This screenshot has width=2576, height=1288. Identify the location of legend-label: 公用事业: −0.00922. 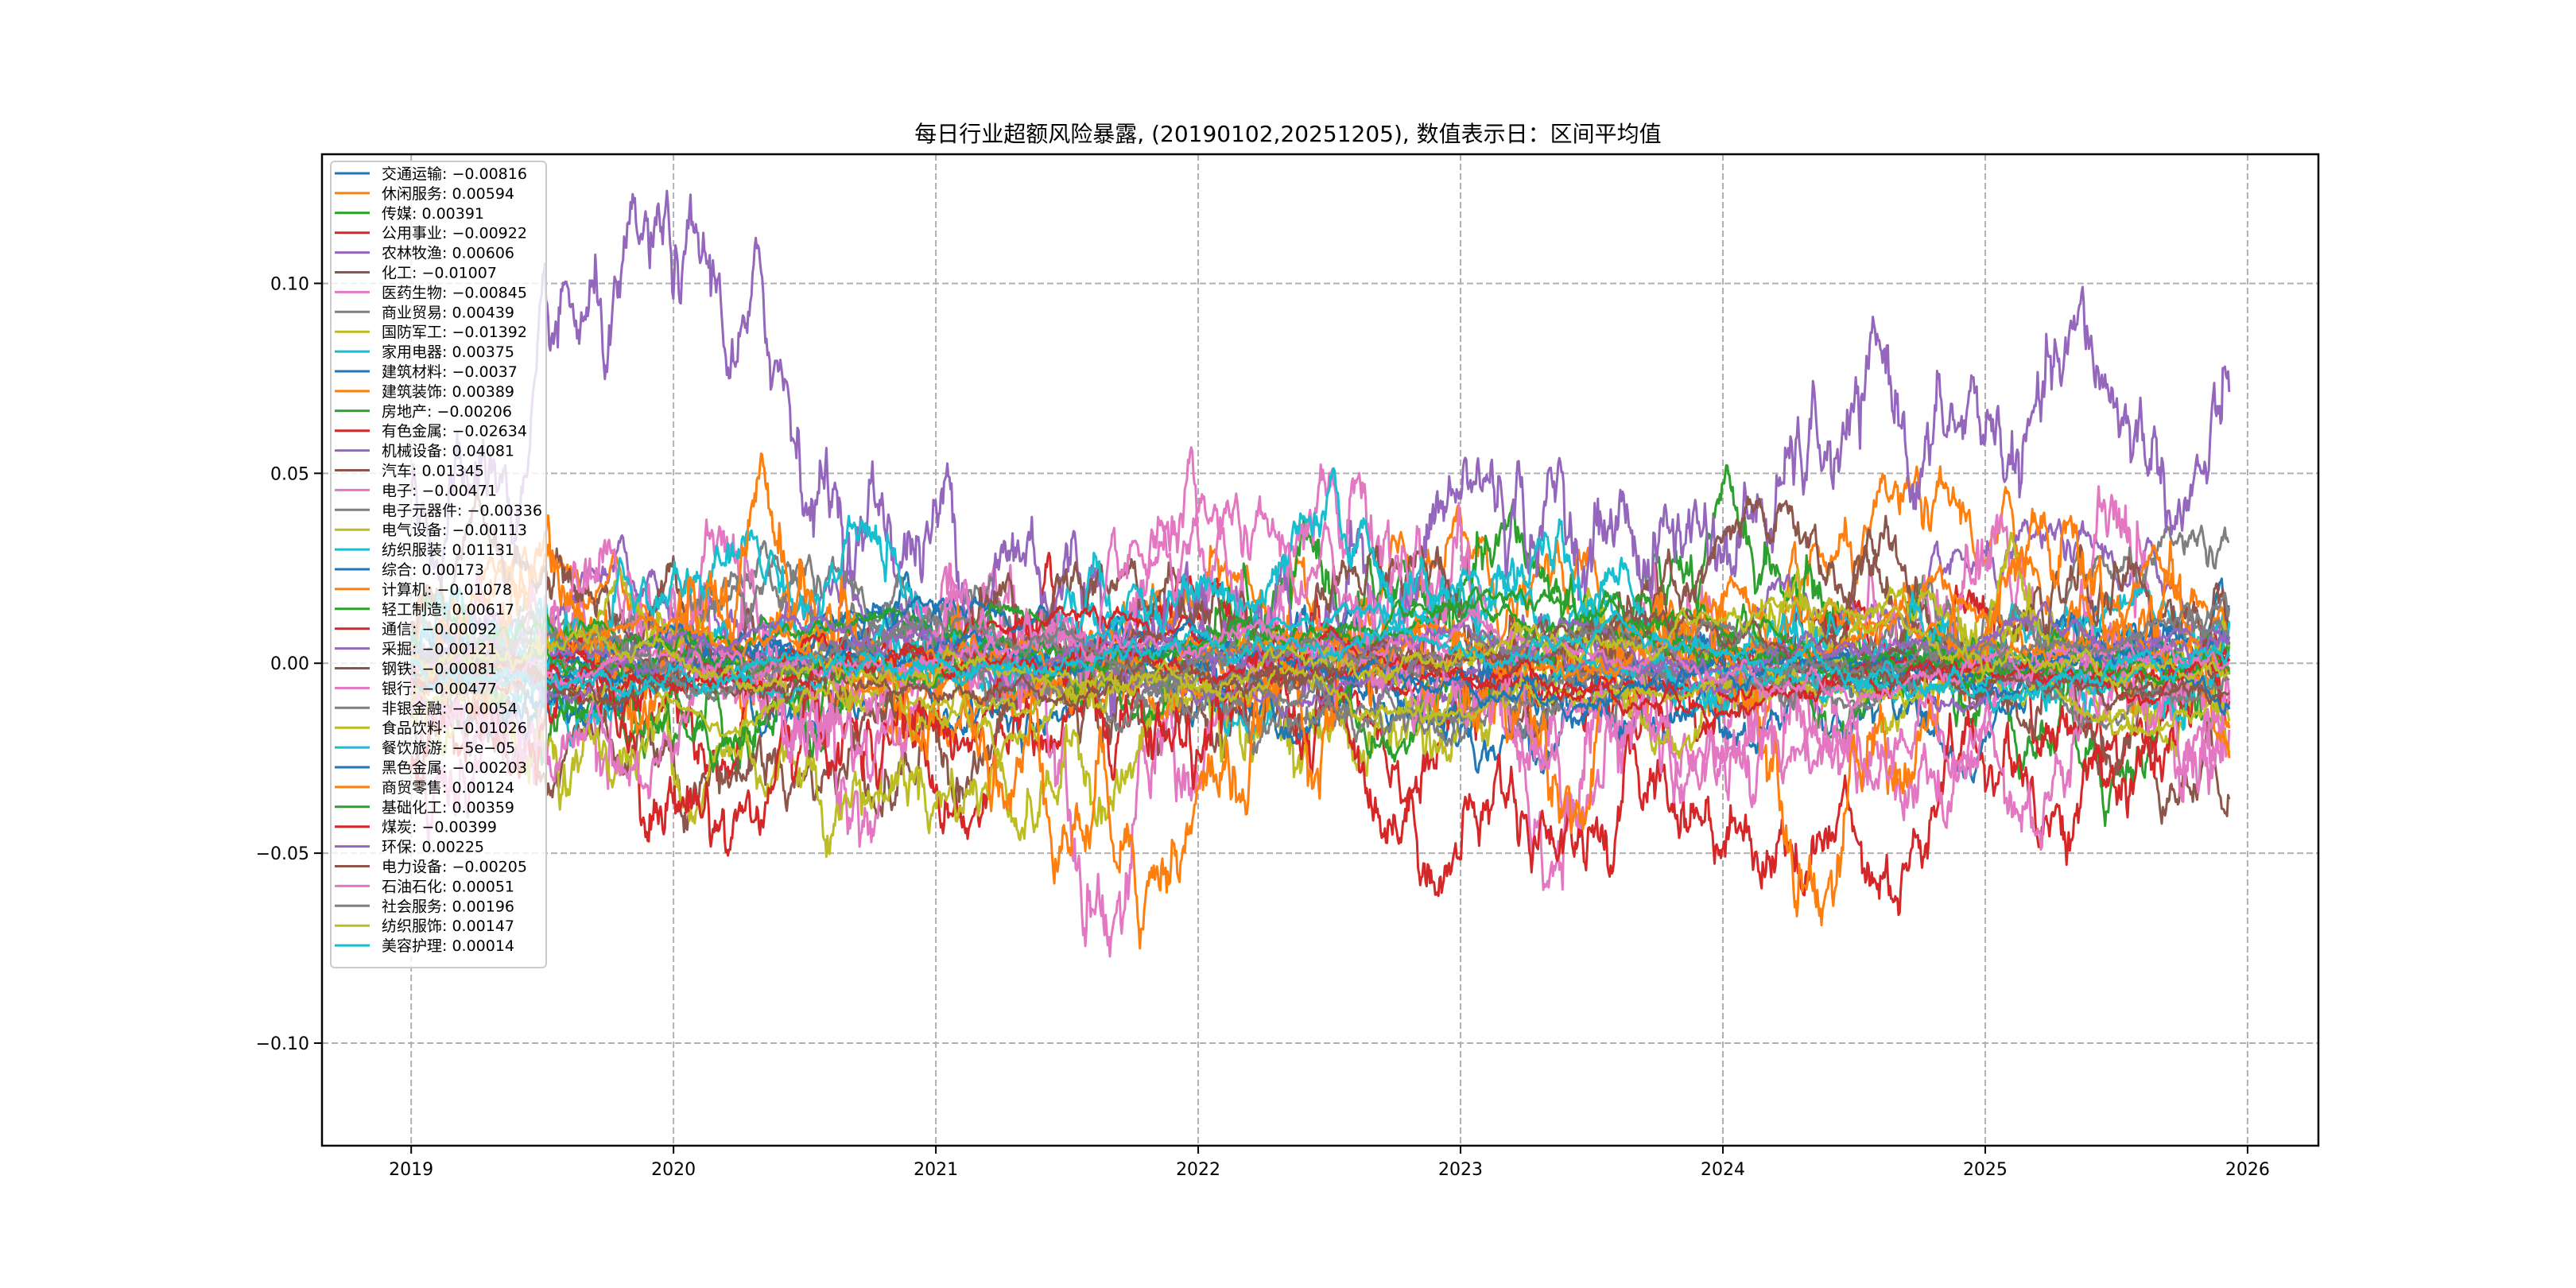
(455, 233).